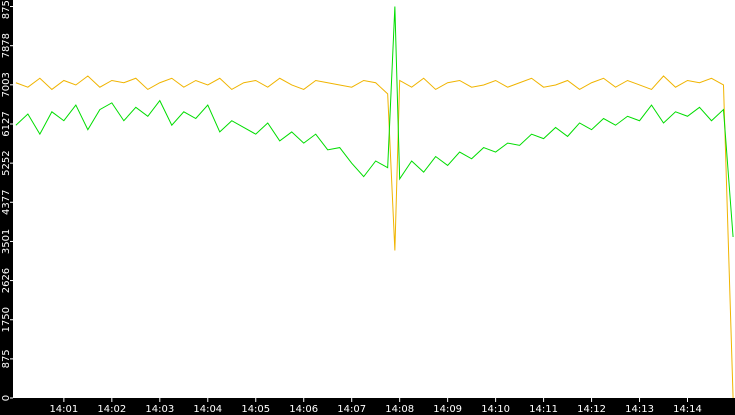  Describe the element at coordinates (6, 319) in the screenshot. I see `y-tick-label: 1750` at that location.